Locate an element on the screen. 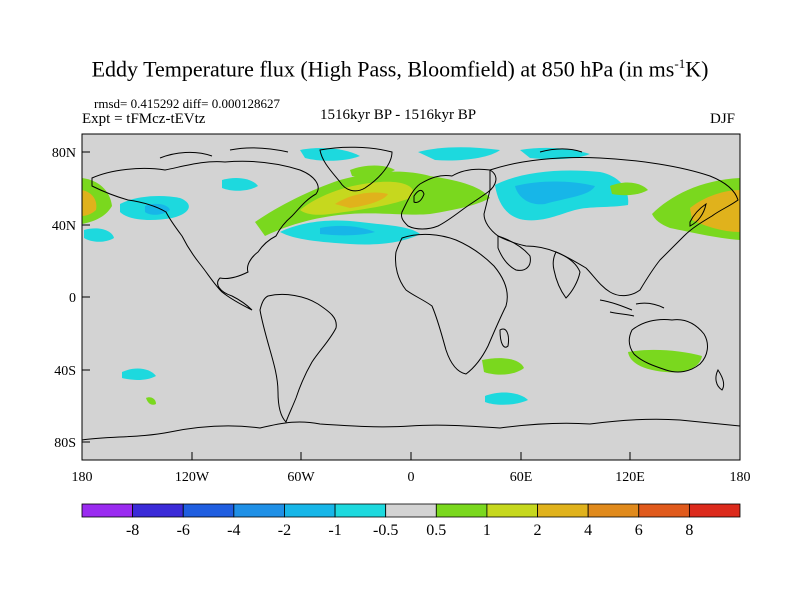 This screenshot has height=600, width=800. negative-region-greenland is located at coordinates (240, 184).